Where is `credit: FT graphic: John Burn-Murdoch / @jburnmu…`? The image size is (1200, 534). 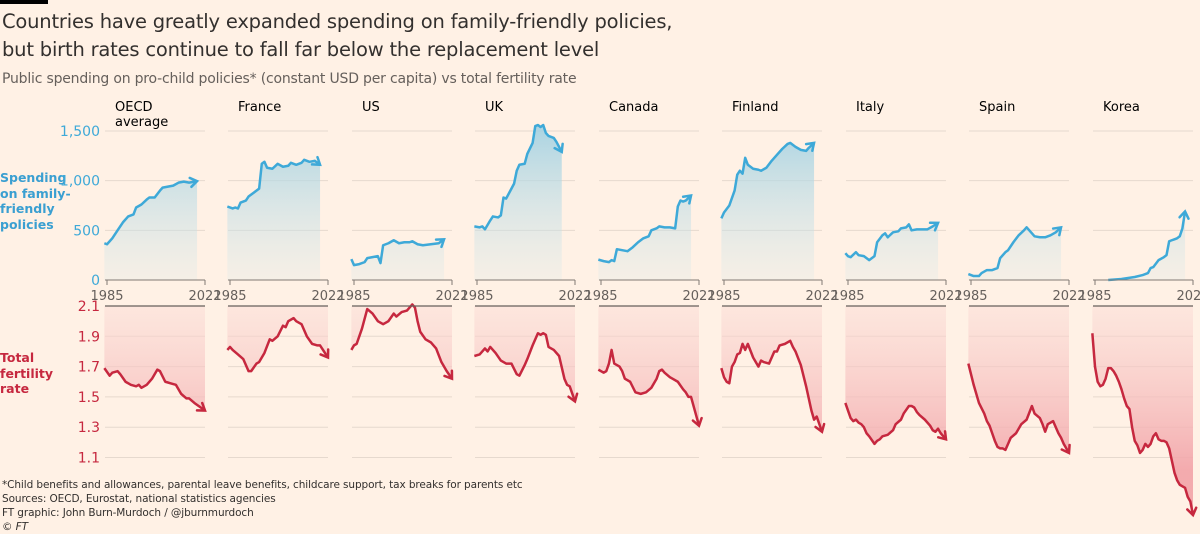
credit: FT graphic: John Burn-Murdoch / @jburnmu… is located at coordinates (262, 513).